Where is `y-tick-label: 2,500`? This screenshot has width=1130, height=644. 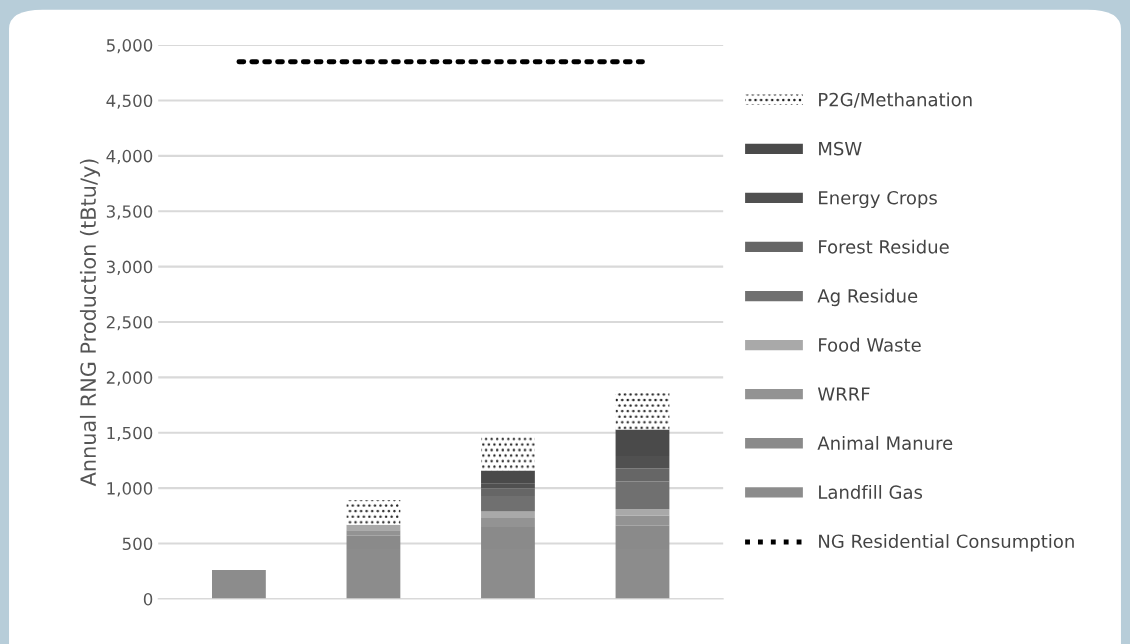 y-tick-label: 2,500 is located at coordinates (129, 323).